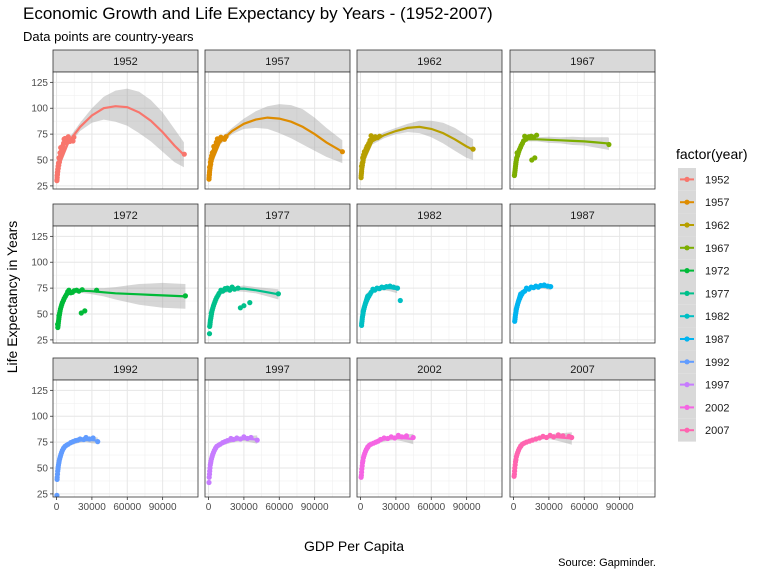  Describe the element at coordinates (582, 119) in the screenshot. I see `facet-panel-1967: 1967` at that location.